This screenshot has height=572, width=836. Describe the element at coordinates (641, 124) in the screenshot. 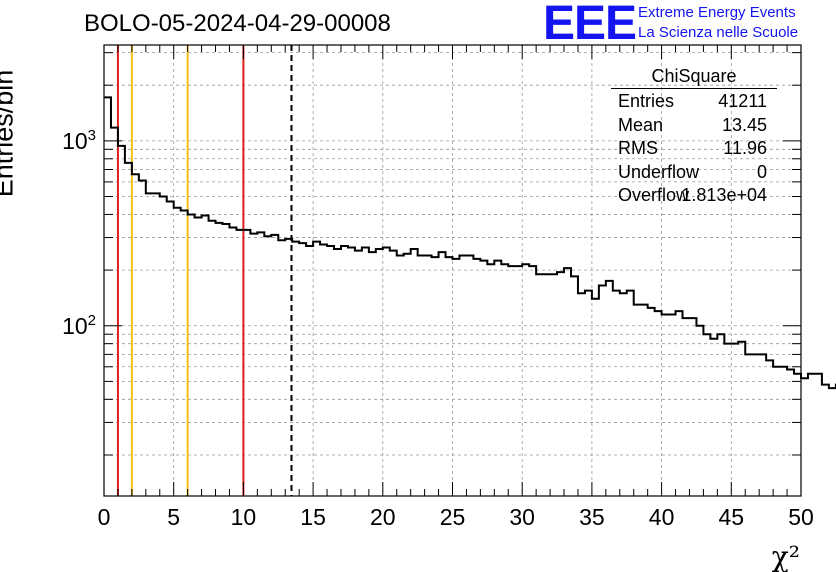

I see `stats-name: Mean` at that location.